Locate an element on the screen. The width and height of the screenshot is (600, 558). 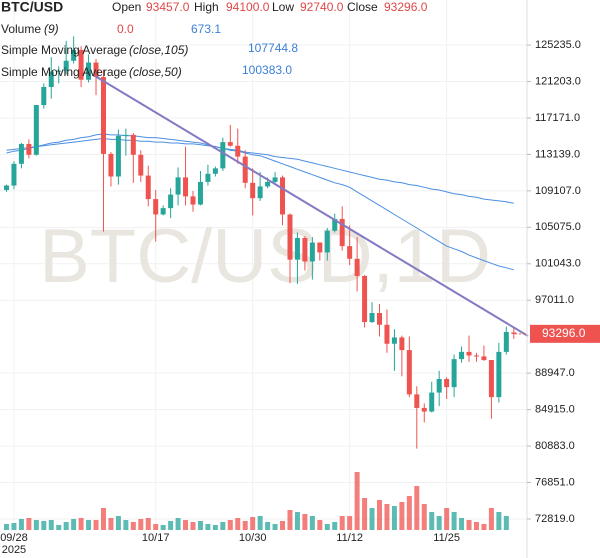
last-price-label: 93296.0 is located at coordinates (564, 333).